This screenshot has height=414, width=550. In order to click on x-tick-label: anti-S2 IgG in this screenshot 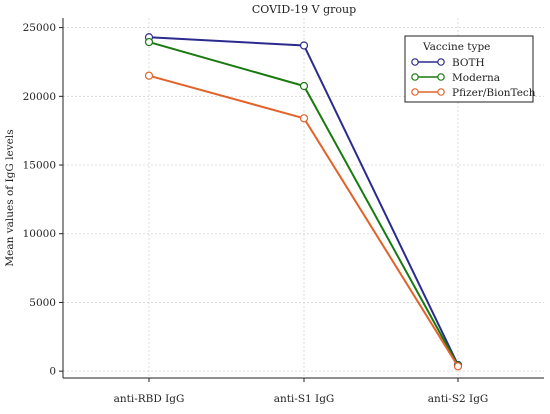, I will do `click(458, 399)`.